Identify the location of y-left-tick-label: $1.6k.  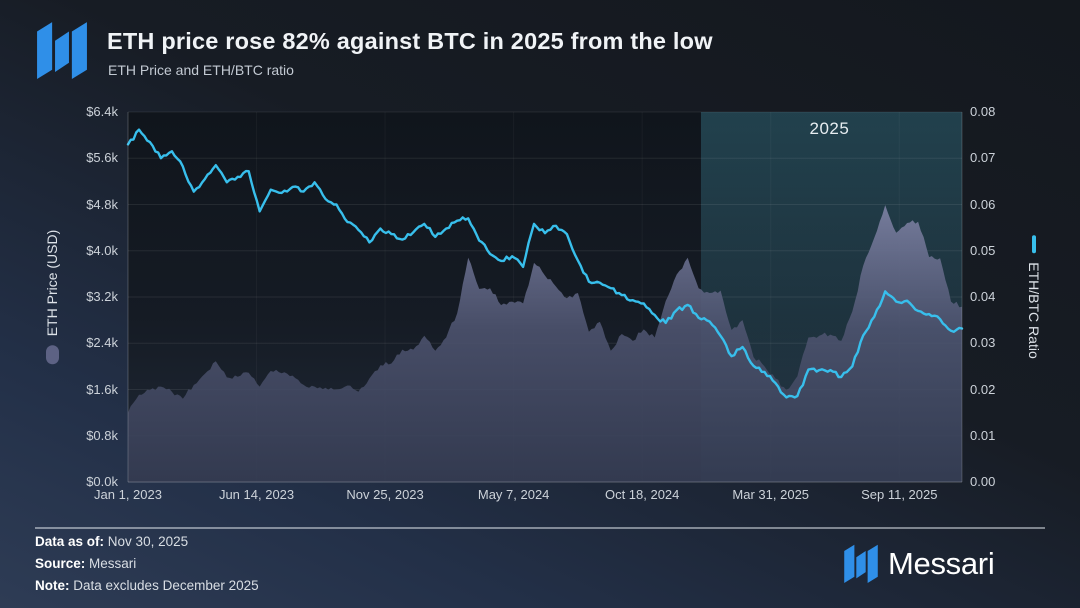
(102, 389).